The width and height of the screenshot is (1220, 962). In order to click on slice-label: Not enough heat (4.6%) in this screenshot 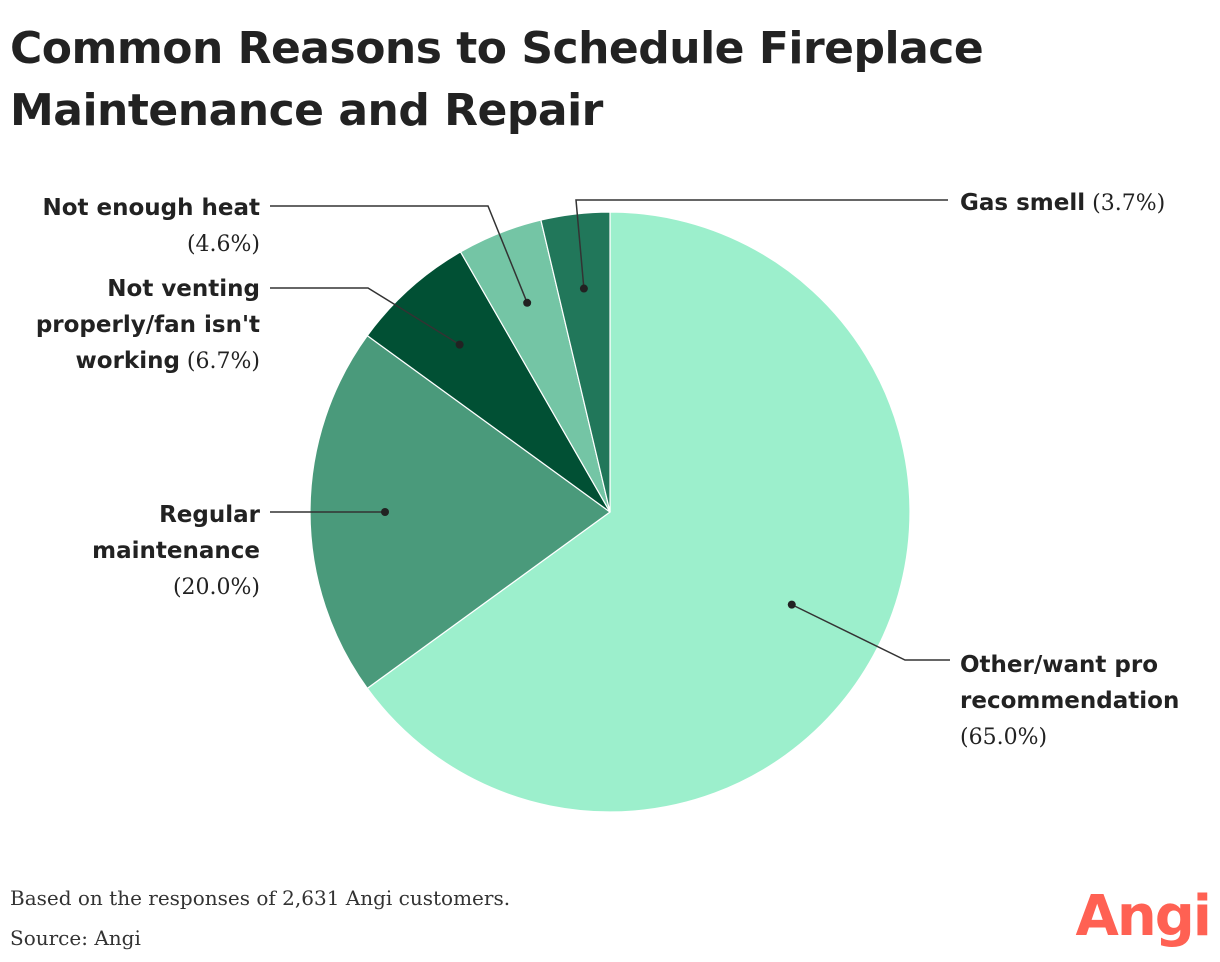, I will do `click(151, 226)`.